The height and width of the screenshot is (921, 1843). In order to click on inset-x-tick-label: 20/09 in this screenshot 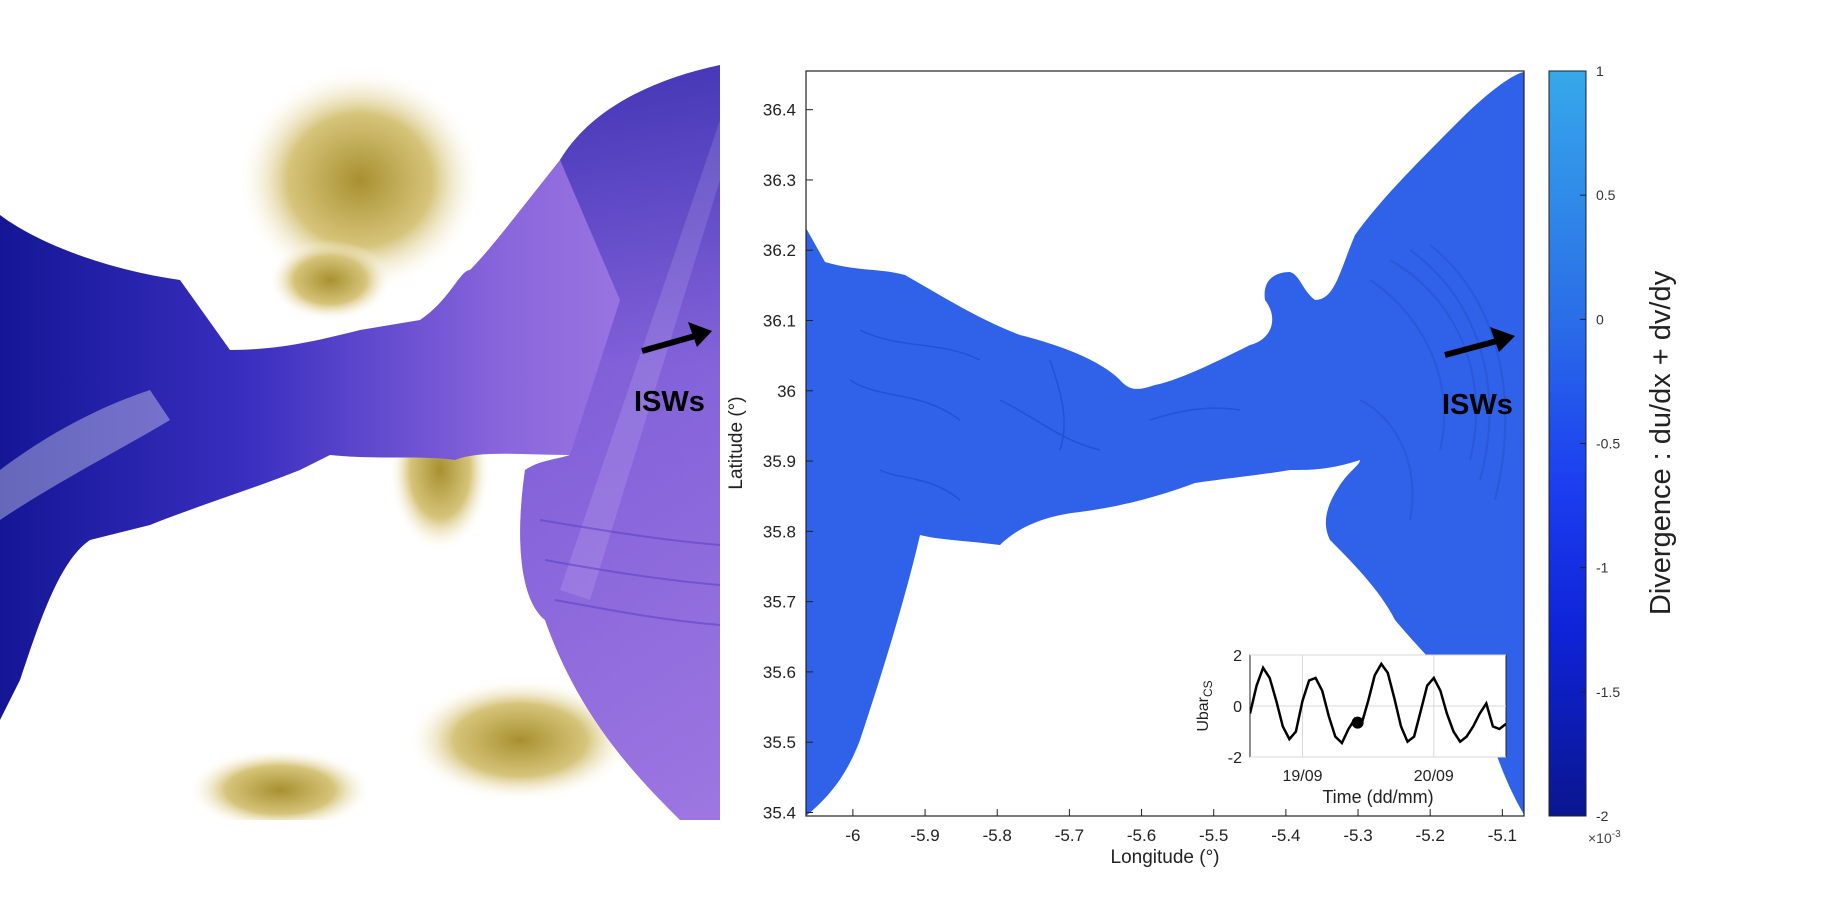, I will do `click(1434, 776)`.